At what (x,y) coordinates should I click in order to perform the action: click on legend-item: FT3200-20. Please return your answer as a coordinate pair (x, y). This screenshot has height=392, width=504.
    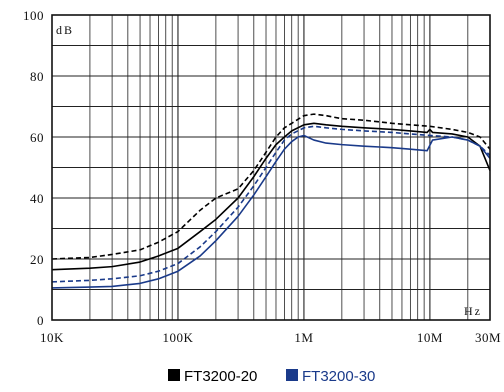
    Looking at the image, I should click on (212, 376).